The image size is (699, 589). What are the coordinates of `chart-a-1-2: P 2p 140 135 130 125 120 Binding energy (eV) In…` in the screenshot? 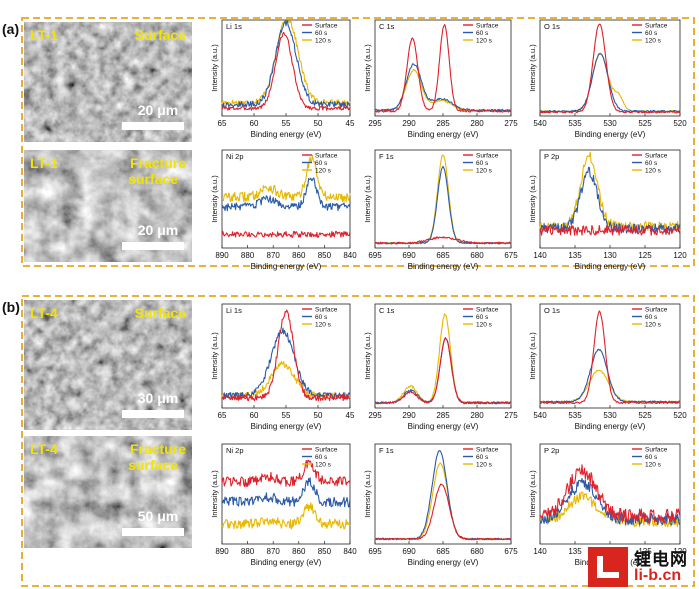 It's located at (607, 210).